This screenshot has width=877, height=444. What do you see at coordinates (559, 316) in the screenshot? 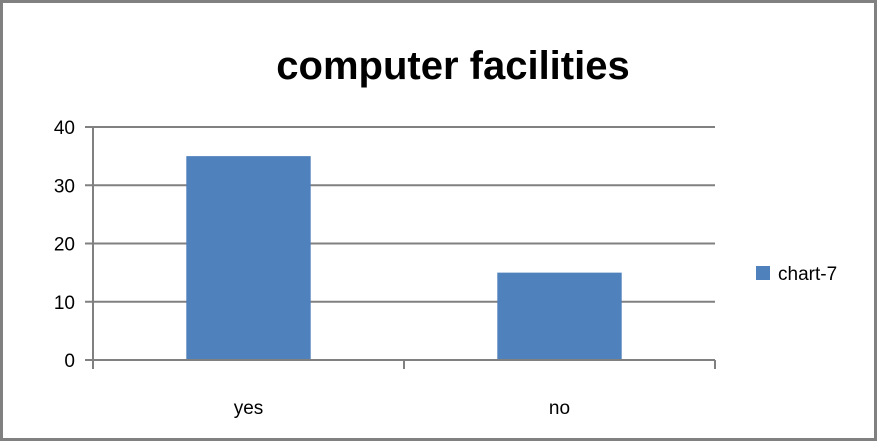
I see `bar-no` at bounding box center [559, 316].